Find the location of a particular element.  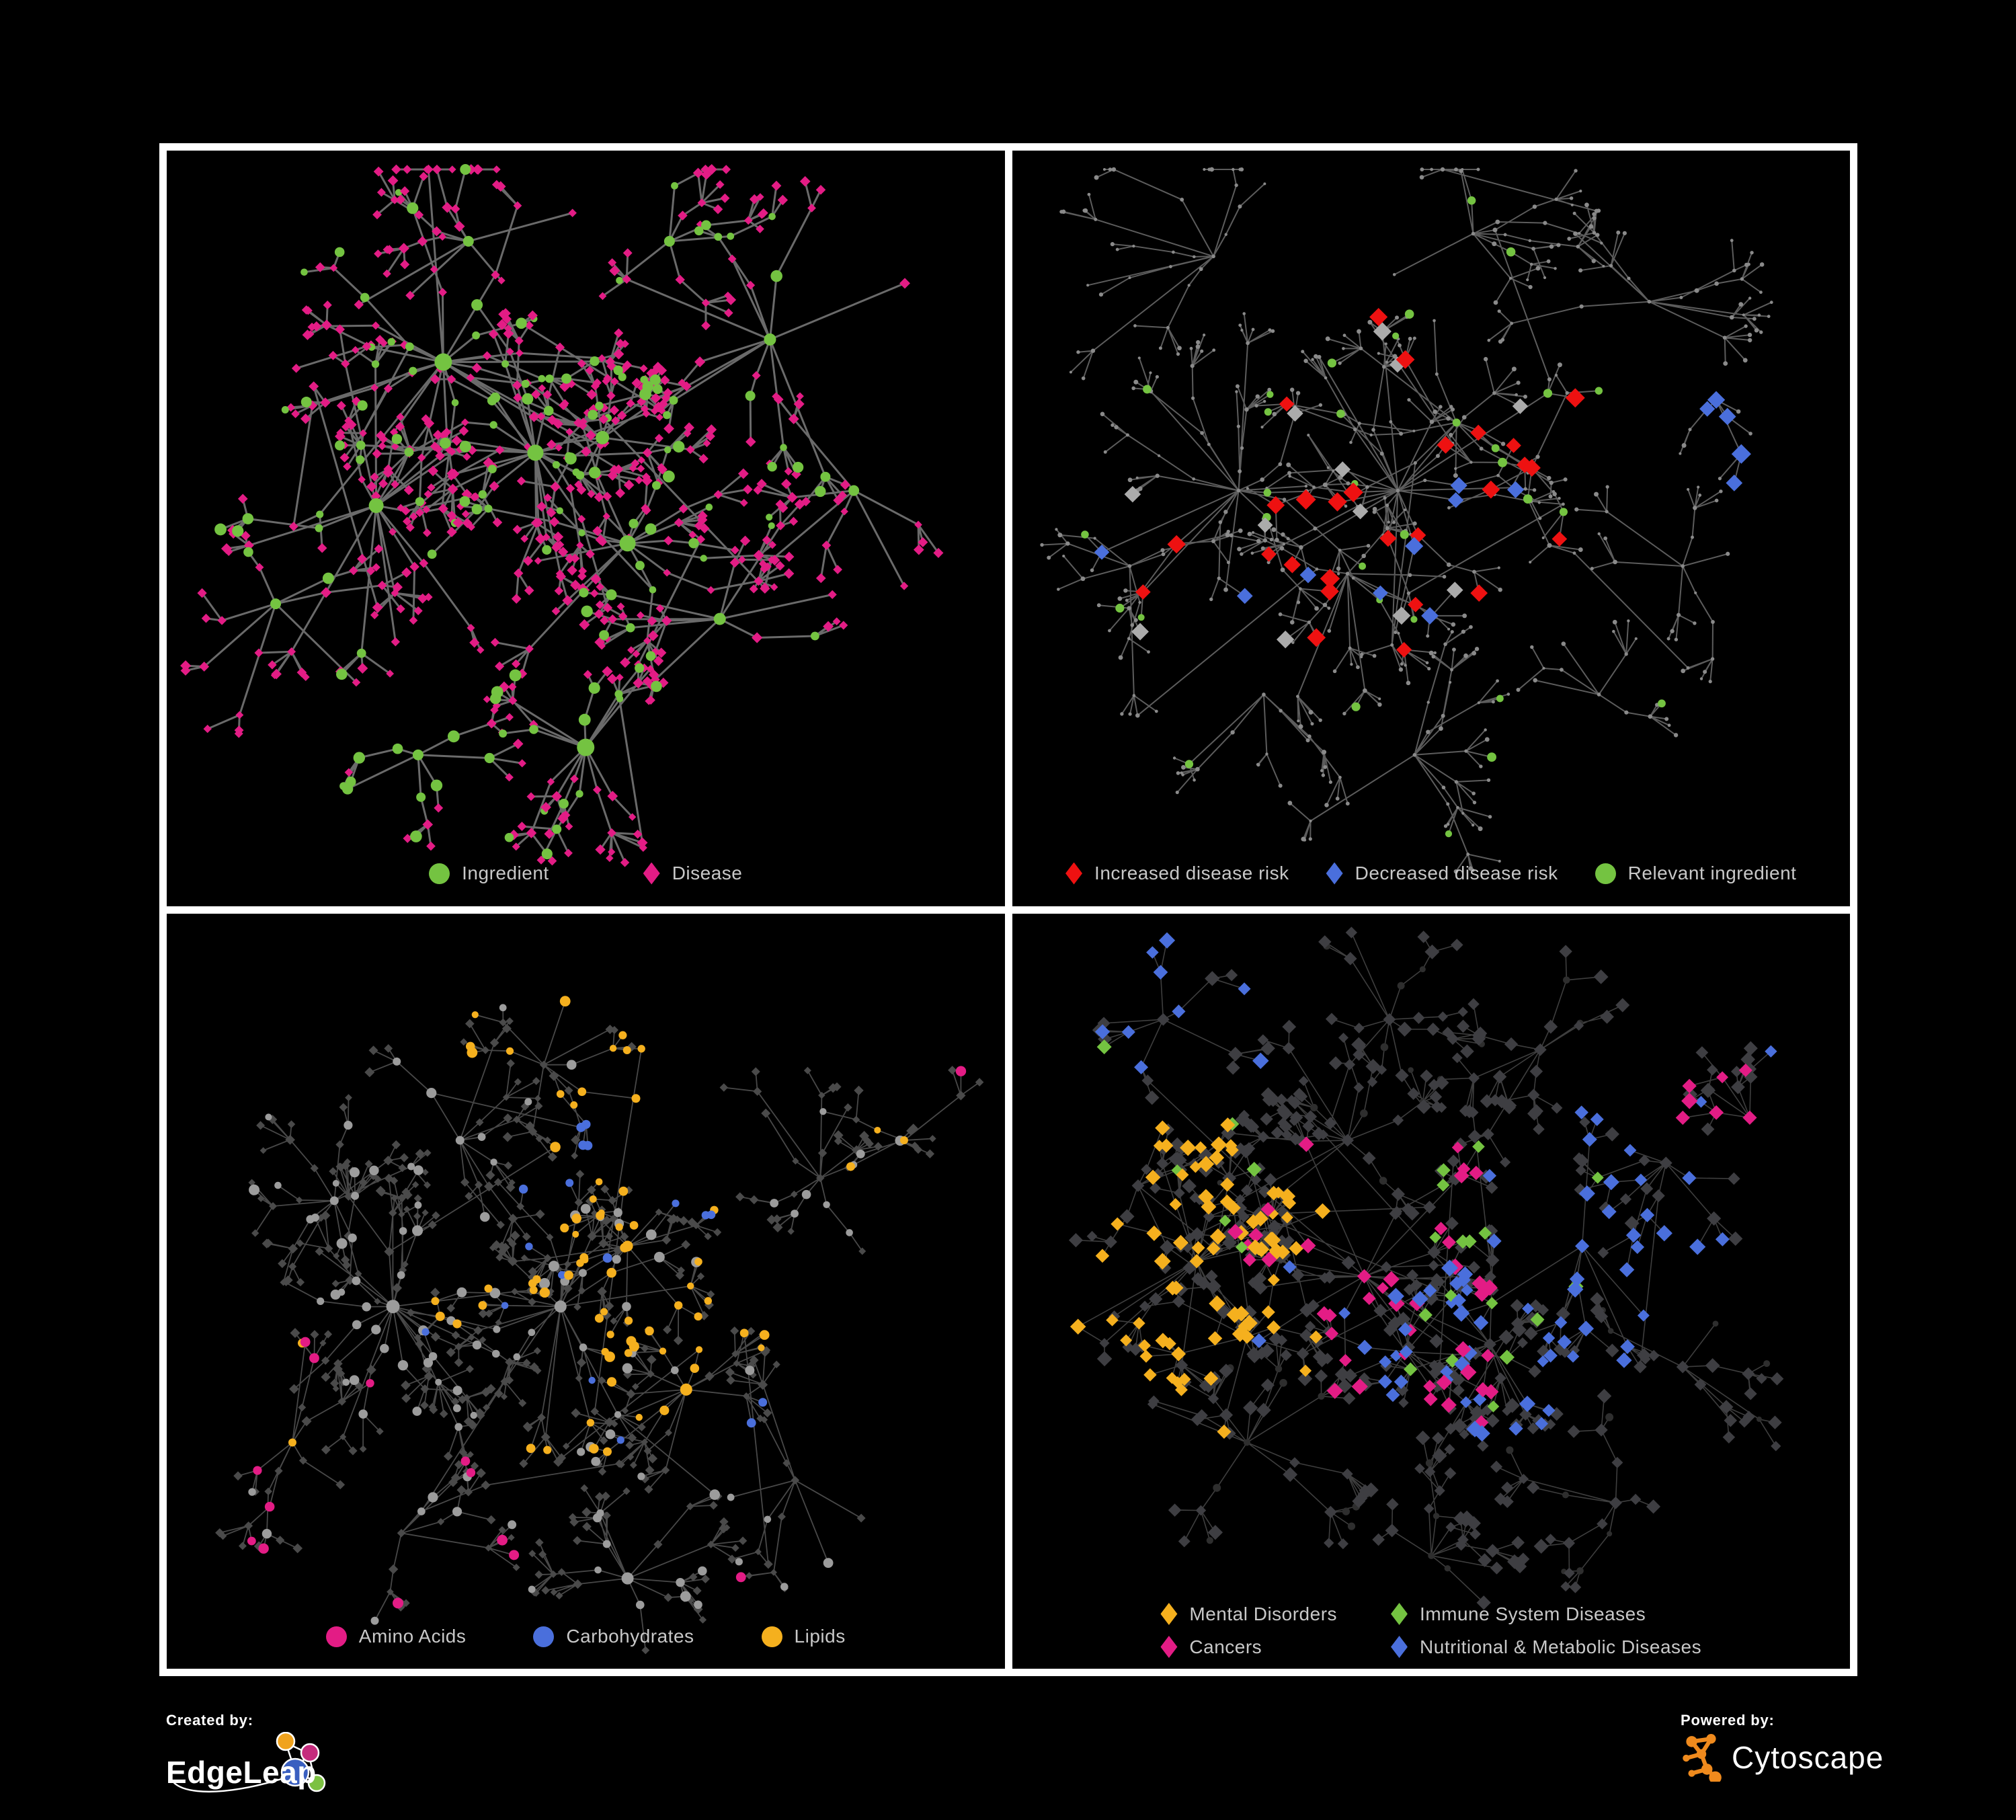

disease-risk-network-canvas is located at coordinates (1406, 520).